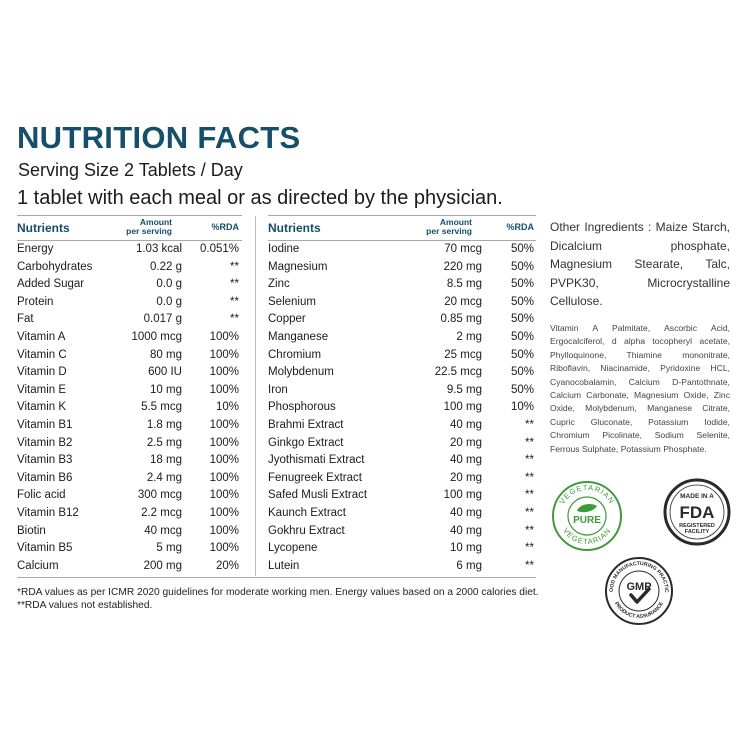 The height and width of the screenshot is (750, 750). I want to click on nutrient-name: Energy, so click(35, 249).